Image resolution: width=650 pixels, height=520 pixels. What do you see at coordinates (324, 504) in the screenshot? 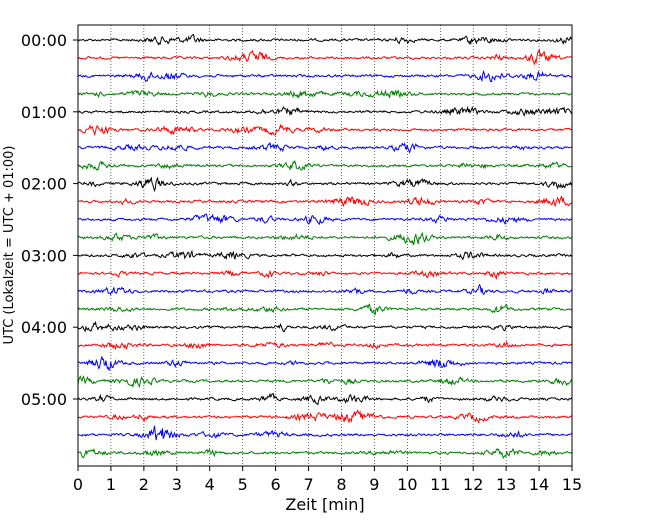
I see `x-axis-label: Zeit [min]` at bounding box center [324, 504].